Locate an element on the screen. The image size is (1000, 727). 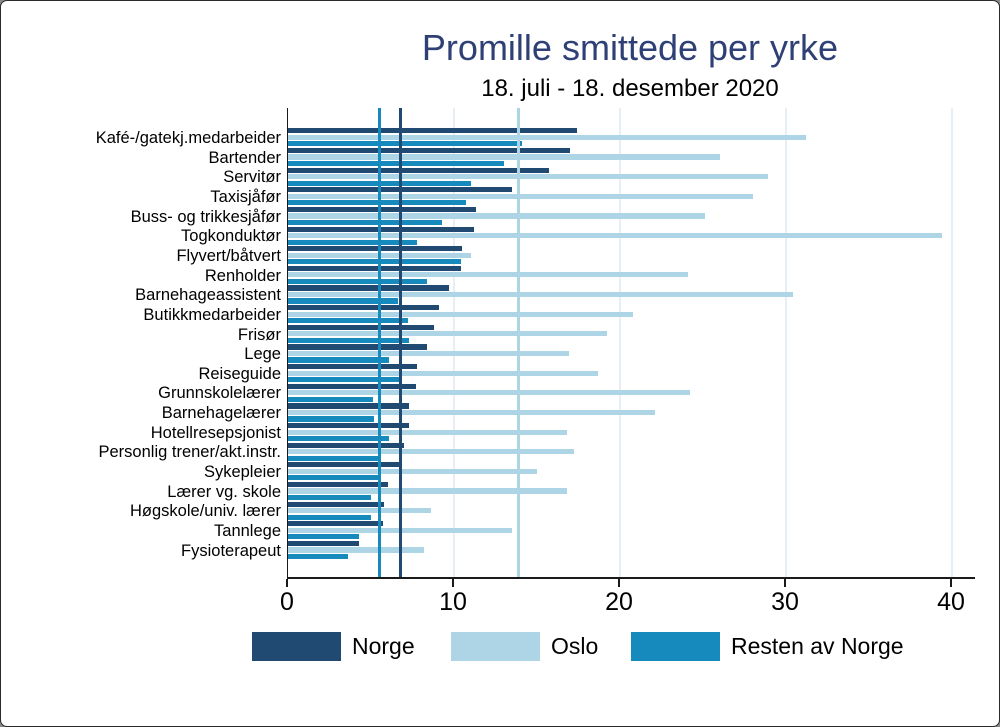
x-tick-label-40: 40 is located at coordinates (951, 602).